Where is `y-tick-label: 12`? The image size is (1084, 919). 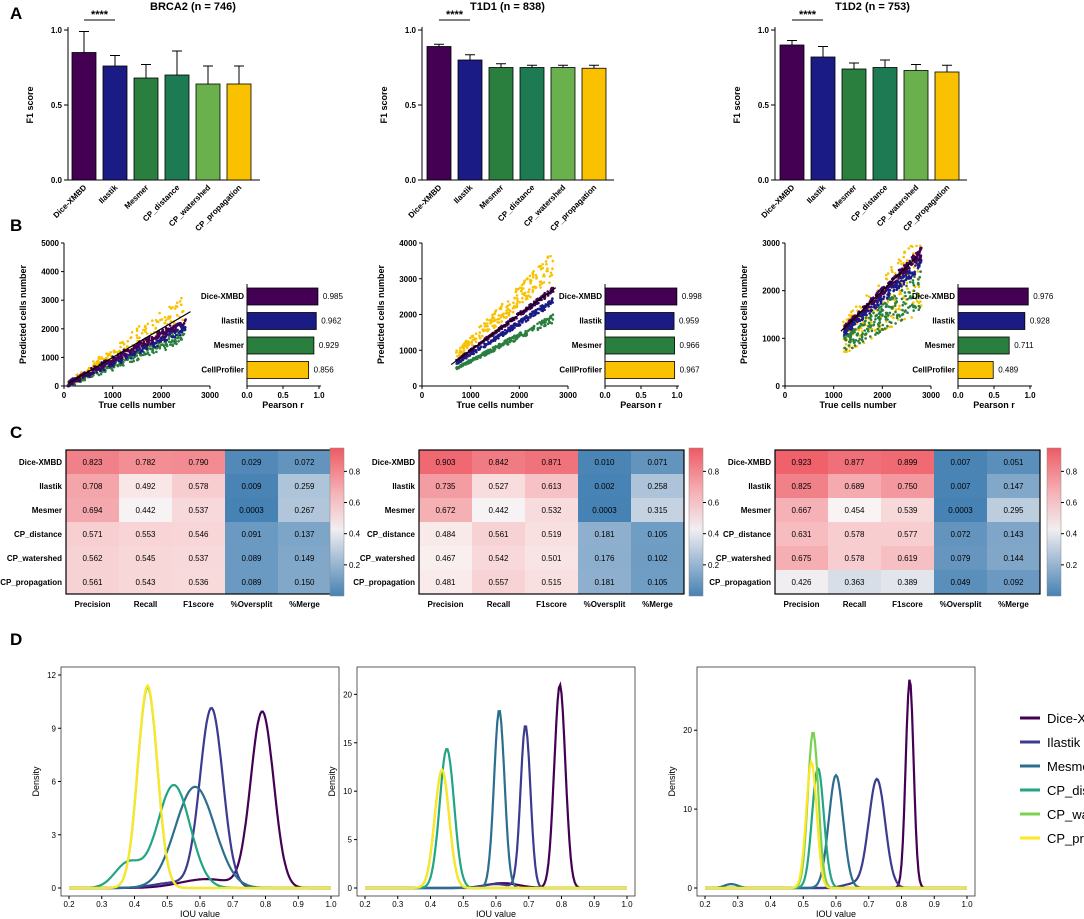
y-tick-label: 12 is located at coordinates (51, 675).